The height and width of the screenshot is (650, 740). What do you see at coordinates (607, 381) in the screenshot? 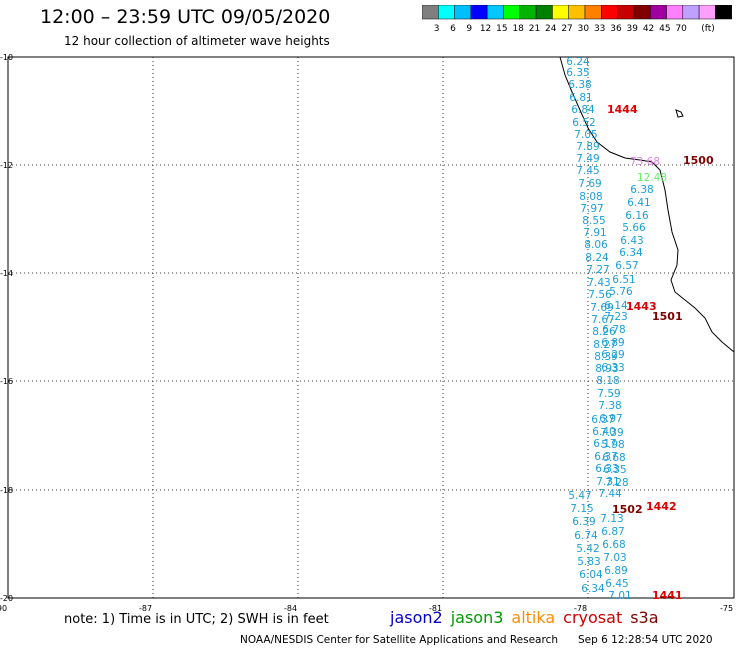
I see `swh-value: 8.18` at bounding box center [607, 381].